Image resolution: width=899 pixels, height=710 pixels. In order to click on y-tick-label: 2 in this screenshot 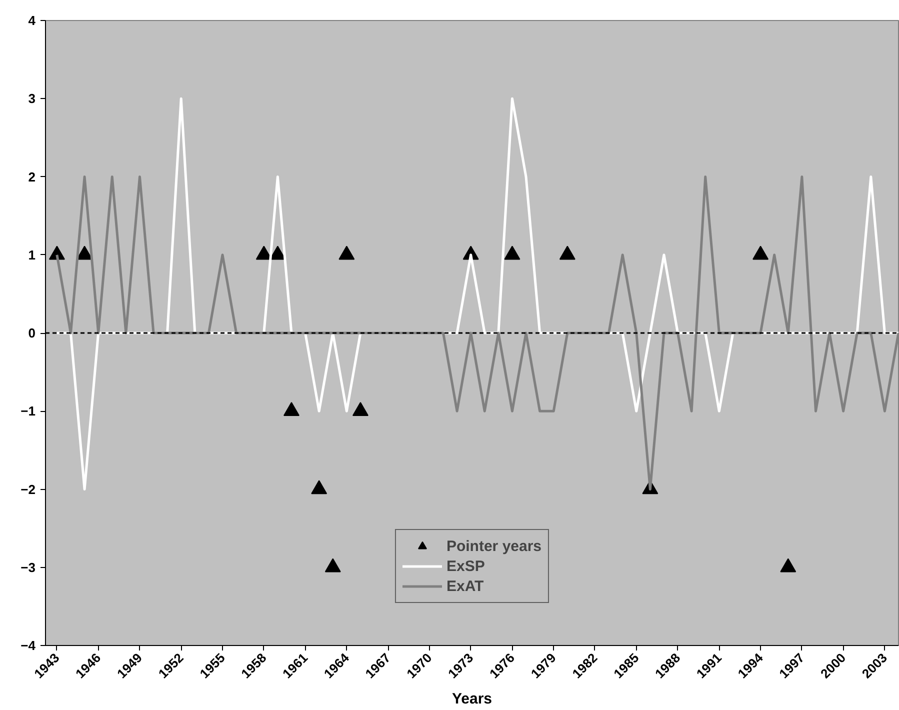, I will do `click(32, 176)`.